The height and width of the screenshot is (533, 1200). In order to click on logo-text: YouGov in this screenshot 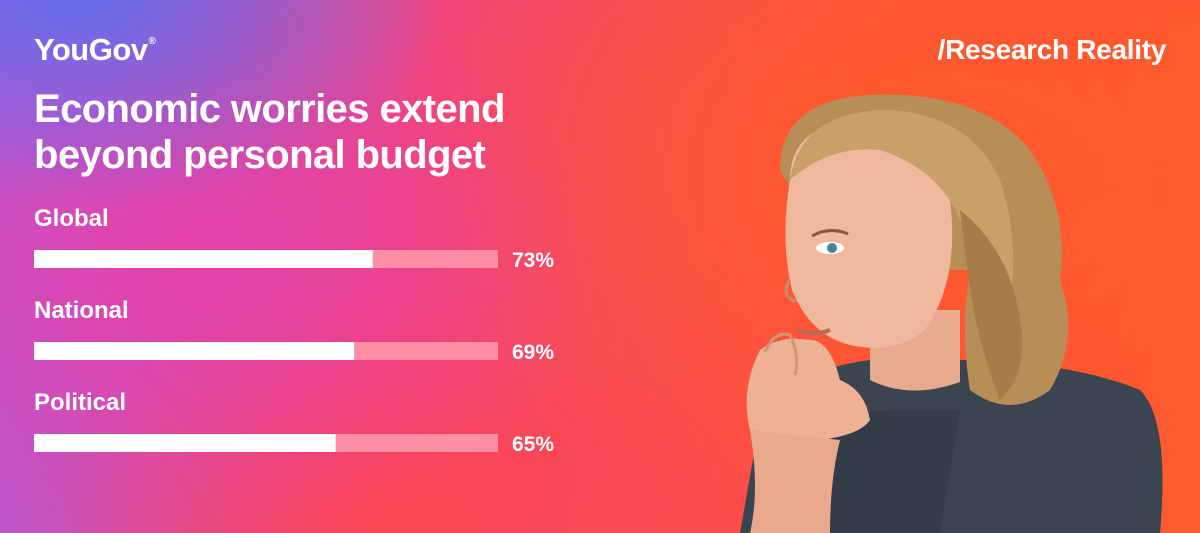, I will do `click(91, 49)`.